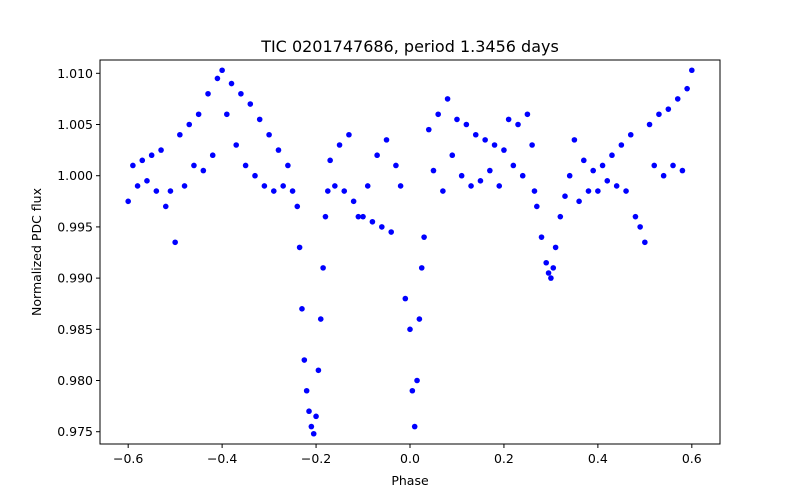 The width and height of the screenshot is (800, 500). I want to click on x-tick-label: −0.2, so click(316, 458).